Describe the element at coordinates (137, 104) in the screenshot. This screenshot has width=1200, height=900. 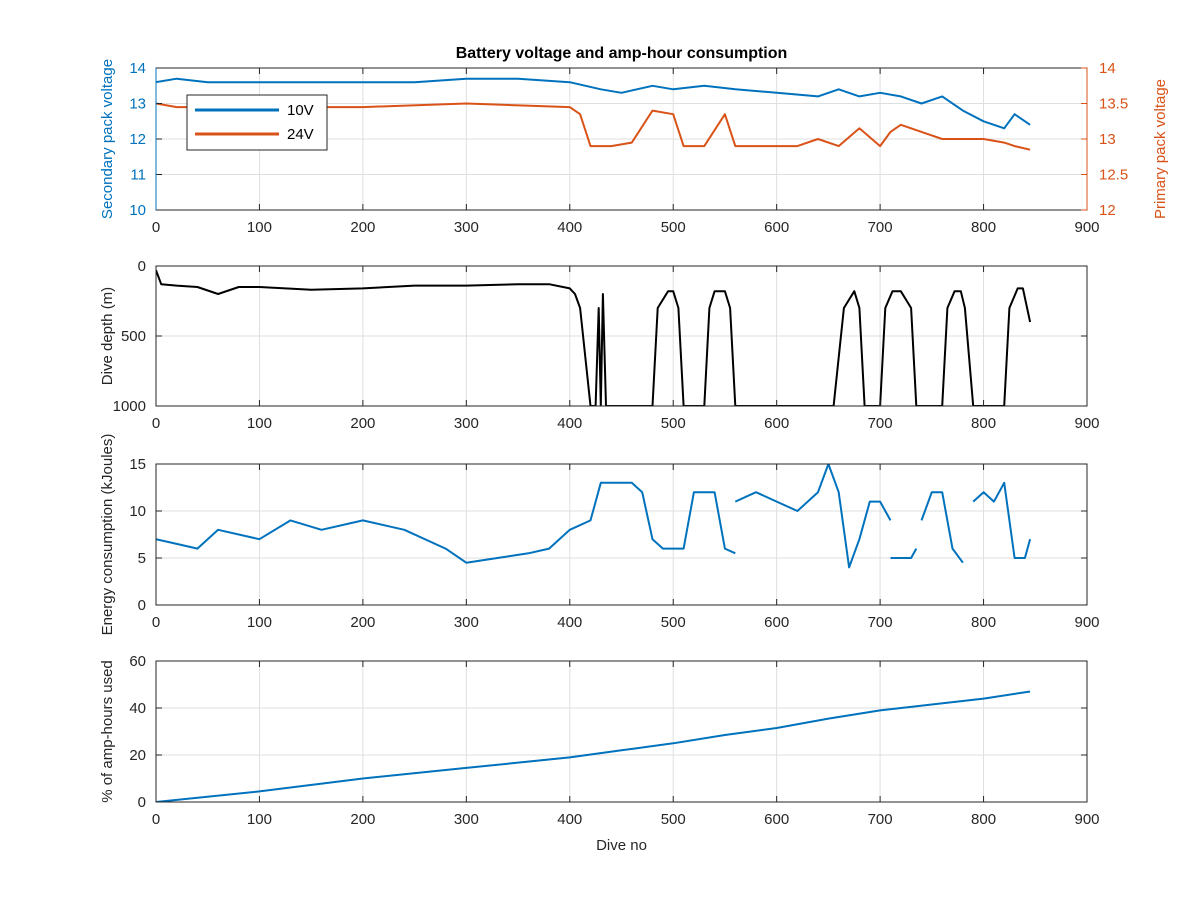
I see `y-tick-label: 13` at that location.